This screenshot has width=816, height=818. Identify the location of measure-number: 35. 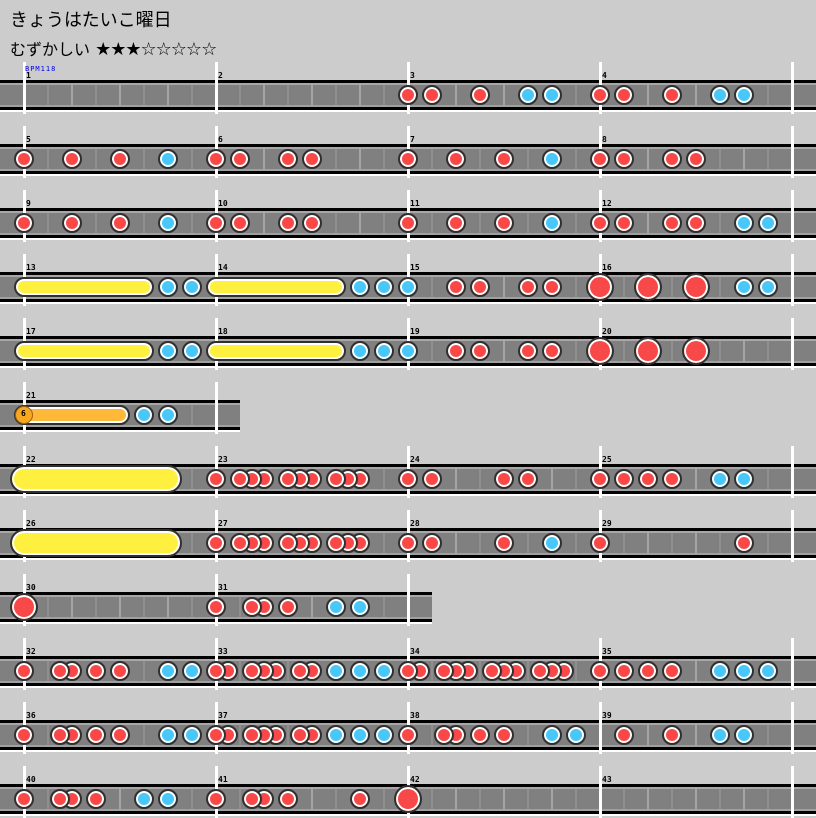
(607, 651).